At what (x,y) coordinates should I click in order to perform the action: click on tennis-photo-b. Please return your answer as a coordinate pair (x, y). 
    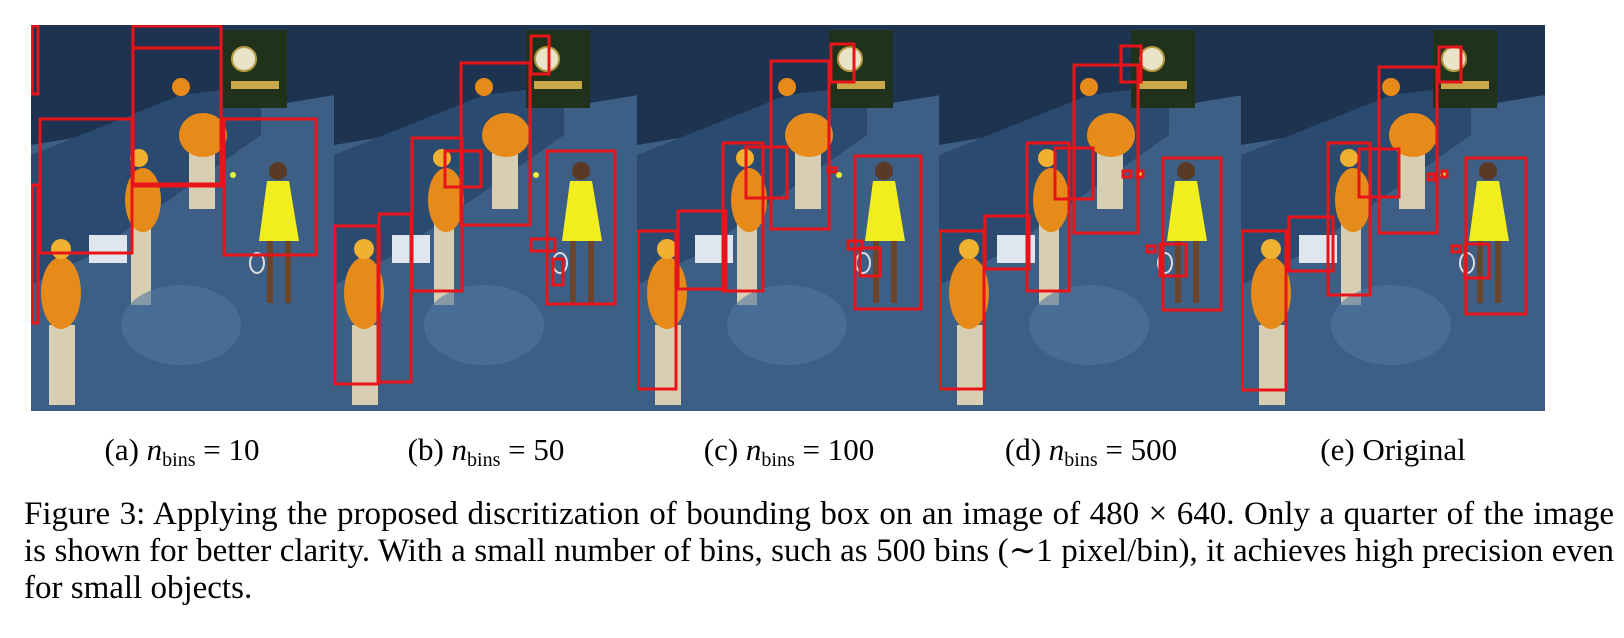
    Looking at the image, I should click on (486, 218).